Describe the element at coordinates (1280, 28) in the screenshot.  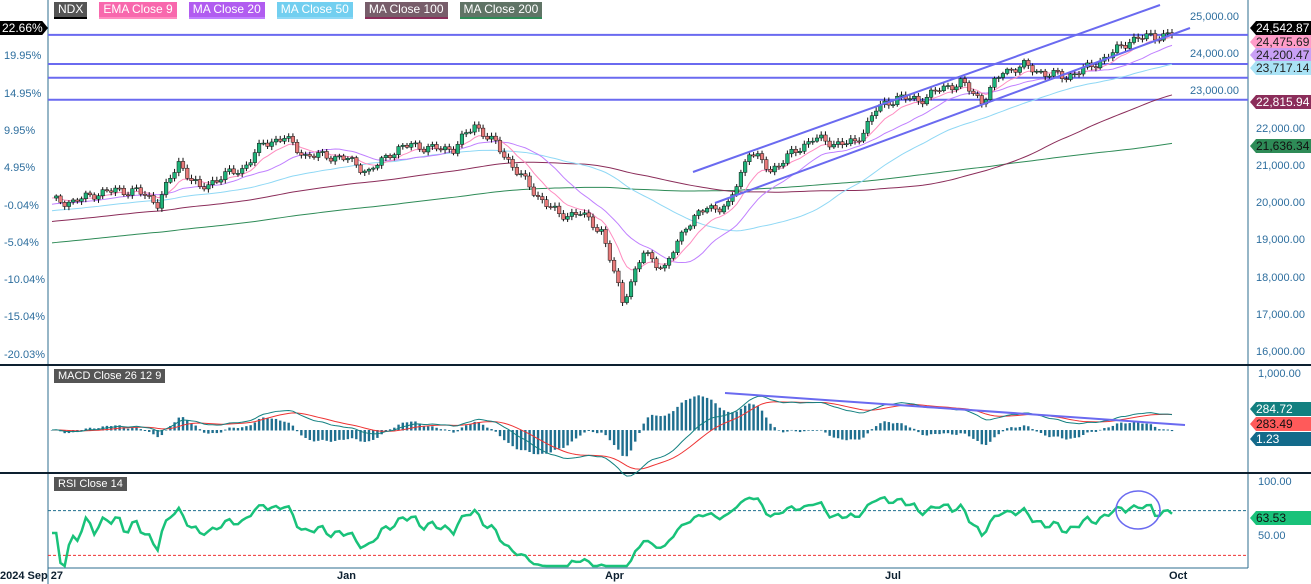
I see `price-tag: 24,542.87` at that location.